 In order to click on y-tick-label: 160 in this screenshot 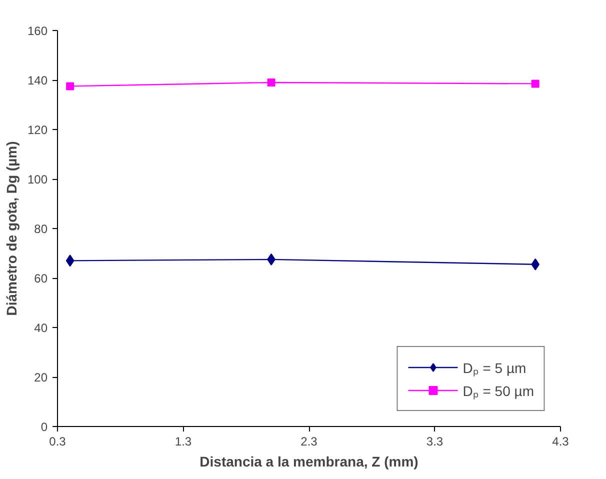, I will do `click(37, 31)`.